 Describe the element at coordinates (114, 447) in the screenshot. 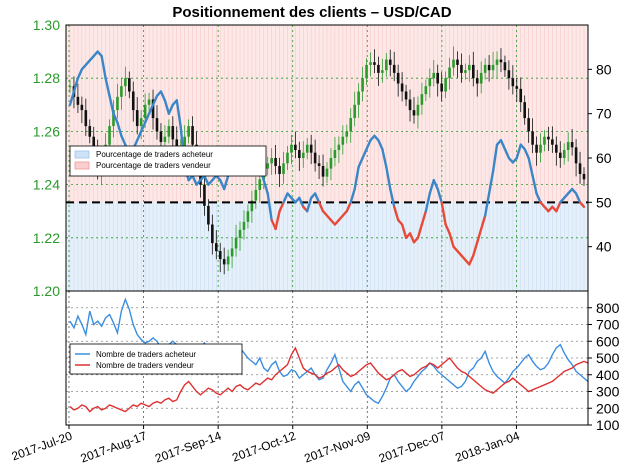

I see `date-tick-label: 2017-Aug-17` at that location.